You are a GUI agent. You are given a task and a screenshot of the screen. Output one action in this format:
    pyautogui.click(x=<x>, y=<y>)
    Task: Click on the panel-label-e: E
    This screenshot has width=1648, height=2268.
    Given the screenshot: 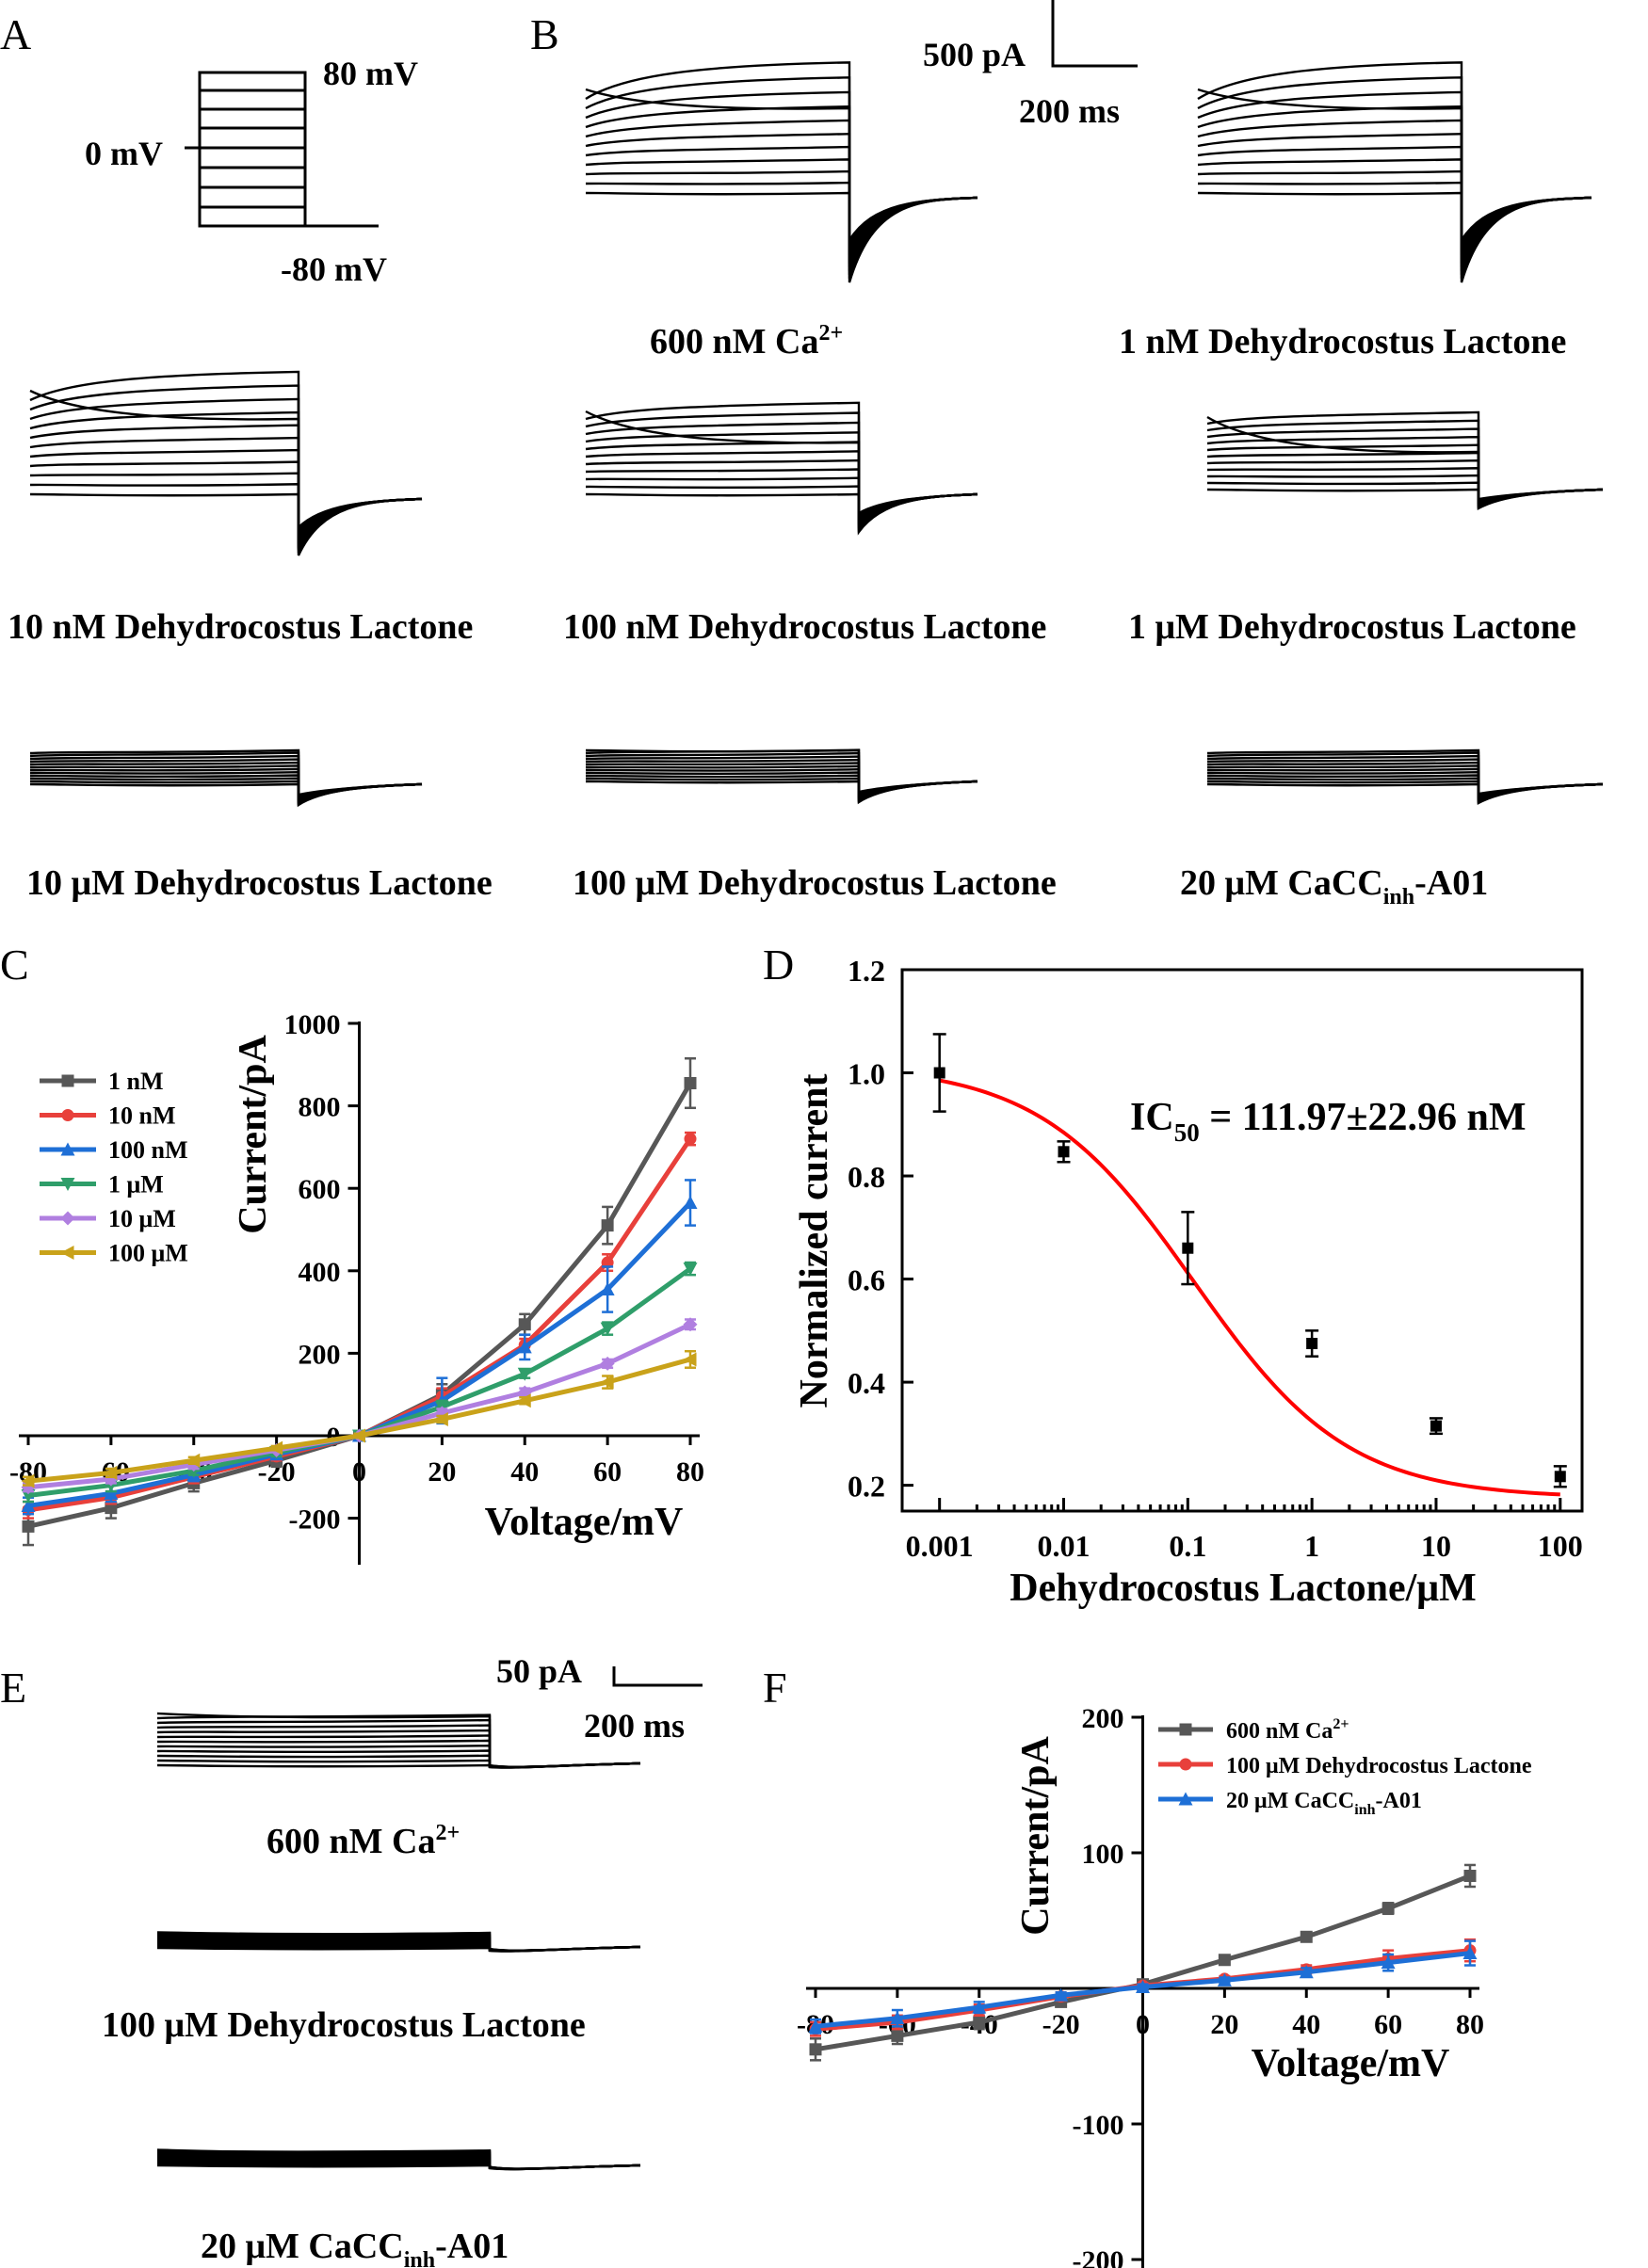 What is the action you would take?
    pyautogui.click(x=13, y=1688)
    